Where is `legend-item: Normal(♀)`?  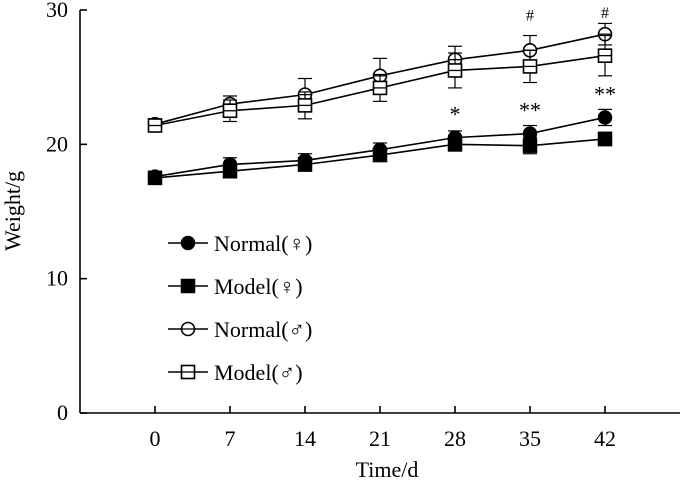
legend-item: Normal(♀) is located at coordinates (240, 243).